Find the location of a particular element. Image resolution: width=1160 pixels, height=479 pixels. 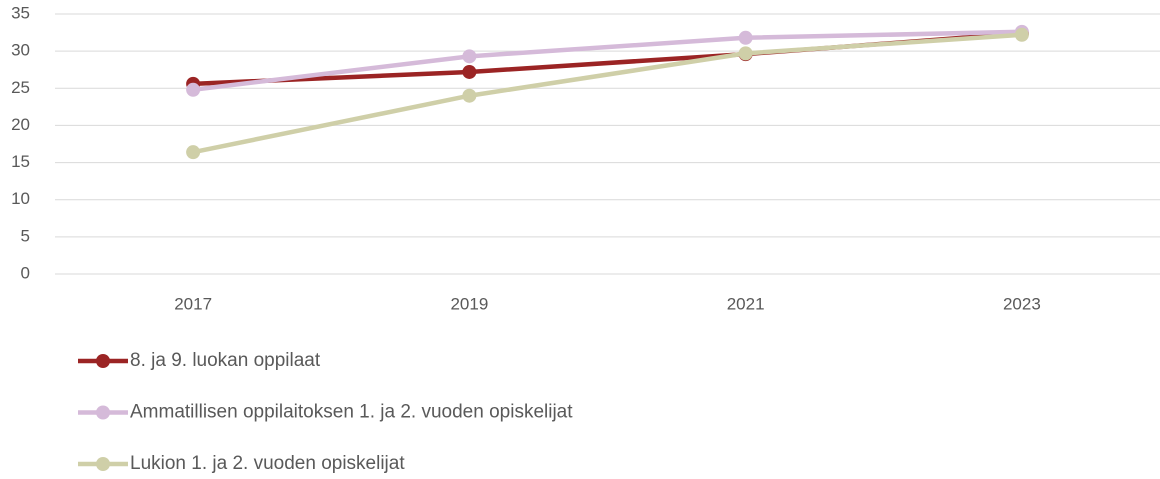

y-tick-label: 5 is located at coordinates (25, 235).